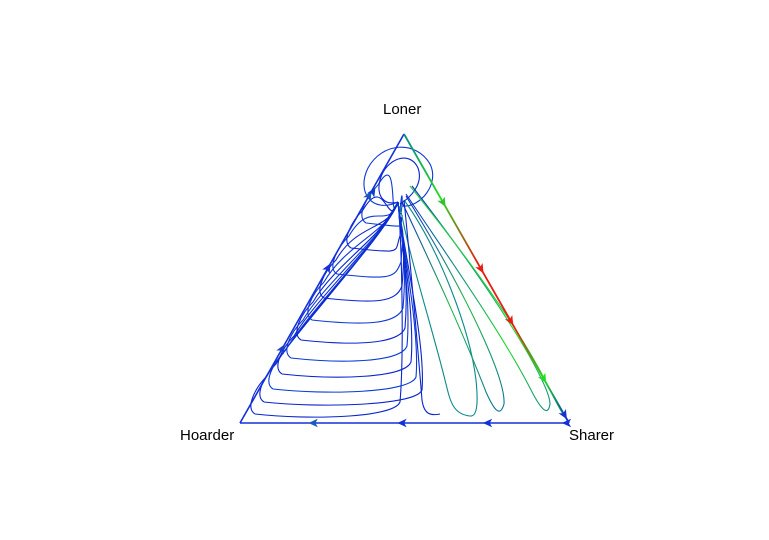  What do you see at coordinates (387, 217) in the screenshot?
I see `spiral-tail` at bounding box center [387, 217].